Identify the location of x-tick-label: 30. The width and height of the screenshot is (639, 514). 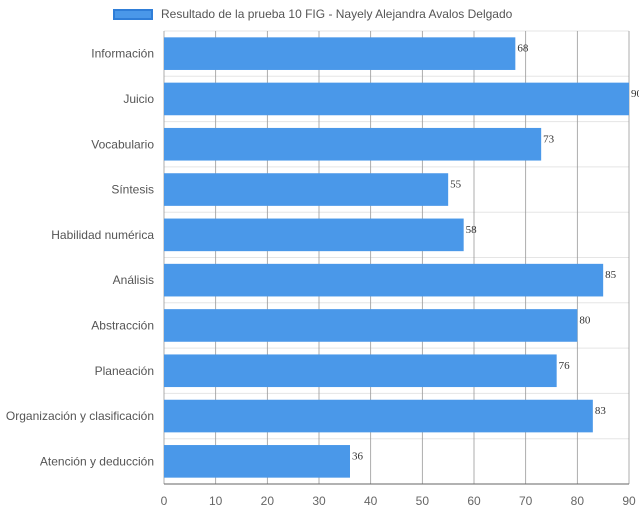
(319, 501).